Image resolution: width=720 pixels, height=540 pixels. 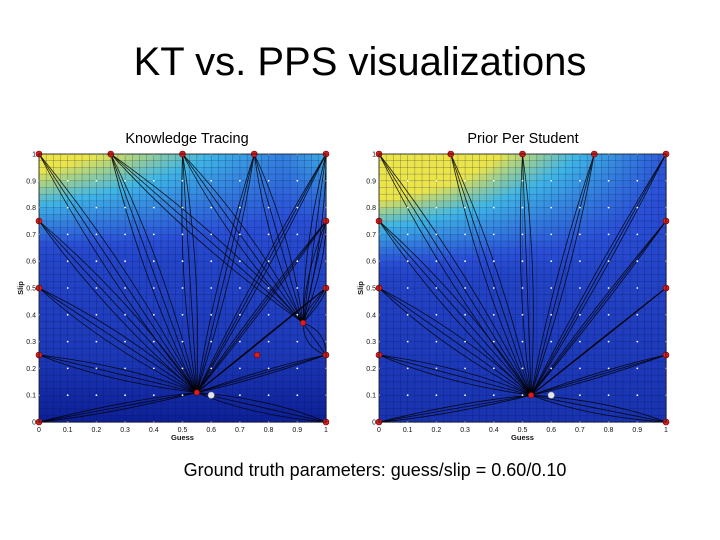 What do you see at coordinates (31, 369) in the screenshot?
I see `y-tick-label: 0.2` at bounding box center [31, 369].